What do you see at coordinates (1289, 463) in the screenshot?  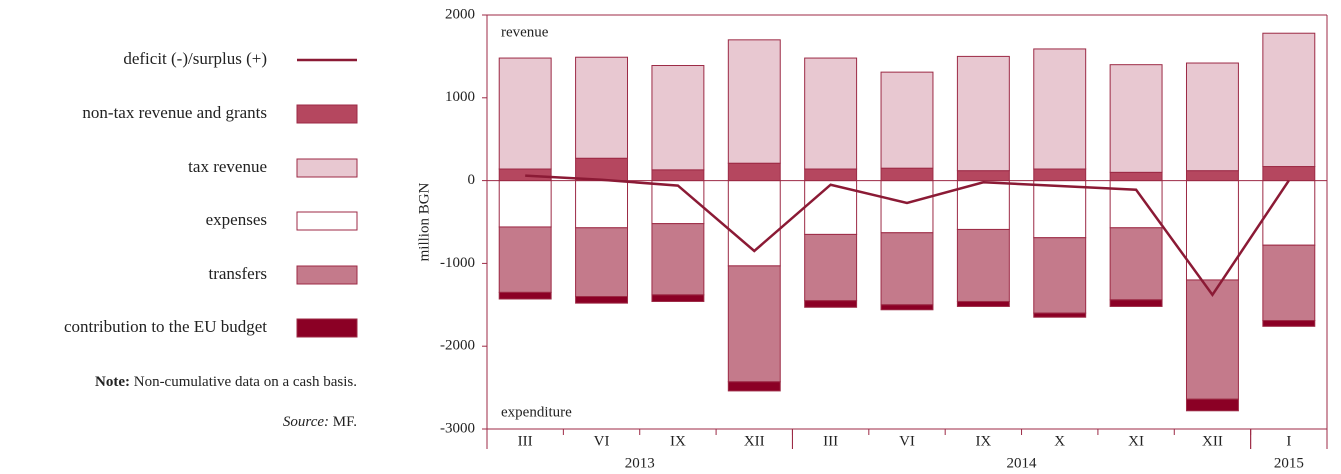 I see `year-label: 2015` at bounding box center [1289, 463].